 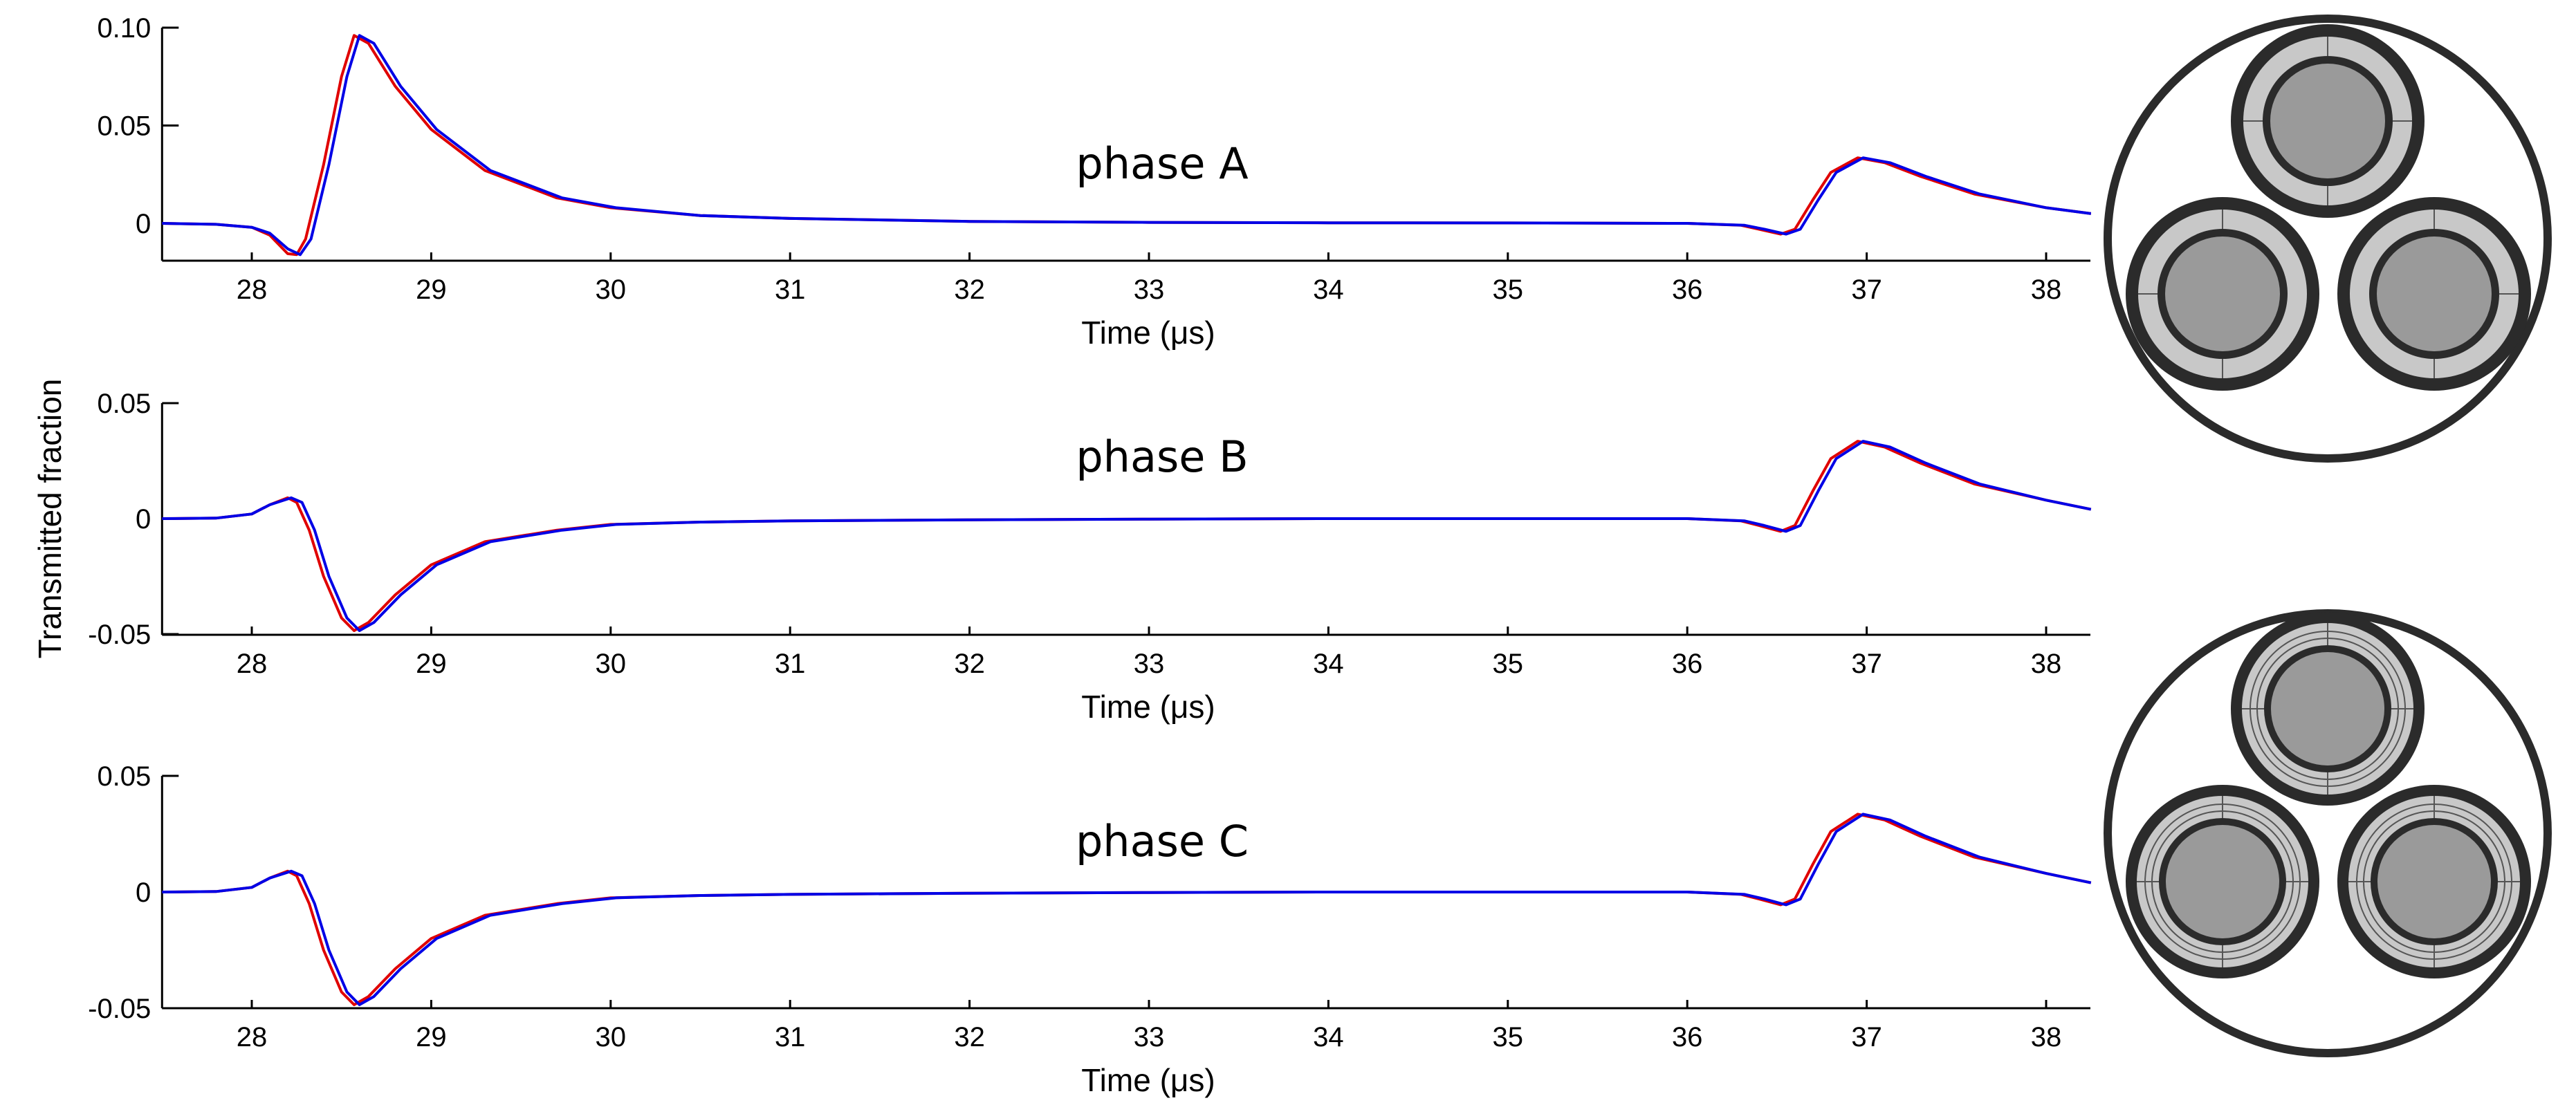 I want to click on cable-cross-section-top, so click(x=2328, y=239).